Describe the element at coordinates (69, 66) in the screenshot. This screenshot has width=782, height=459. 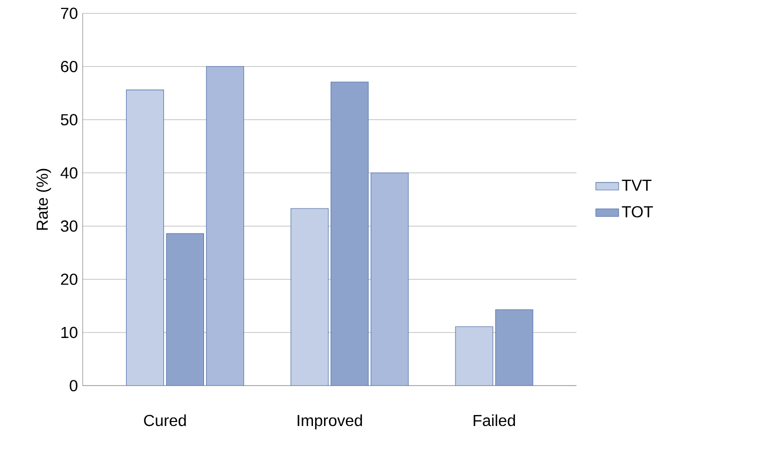
I see `y-tick-label: 60` at that location.